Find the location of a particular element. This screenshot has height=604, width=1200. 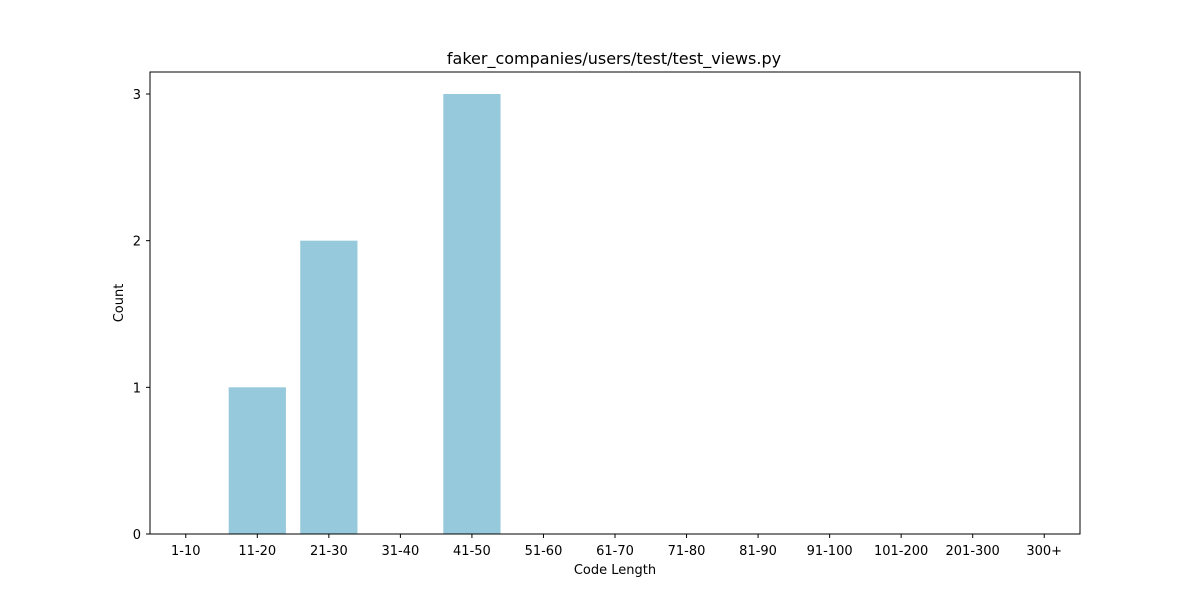

x-tick-label: 51-60 is located at coordinates (544, 551).